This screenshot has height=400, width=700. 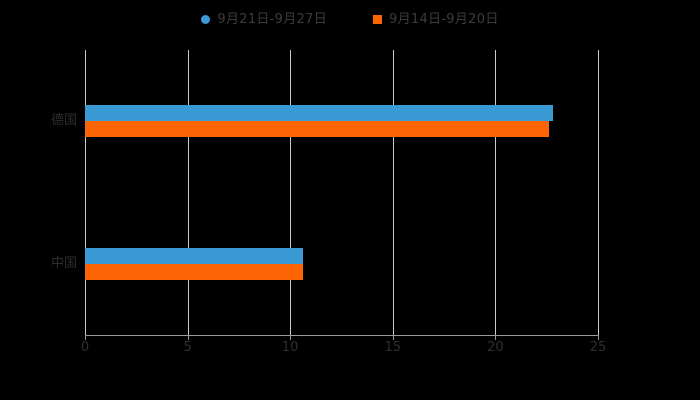 I want to click on legend-label-0: 9月21日-9月27日, so click(x=272, y=19).